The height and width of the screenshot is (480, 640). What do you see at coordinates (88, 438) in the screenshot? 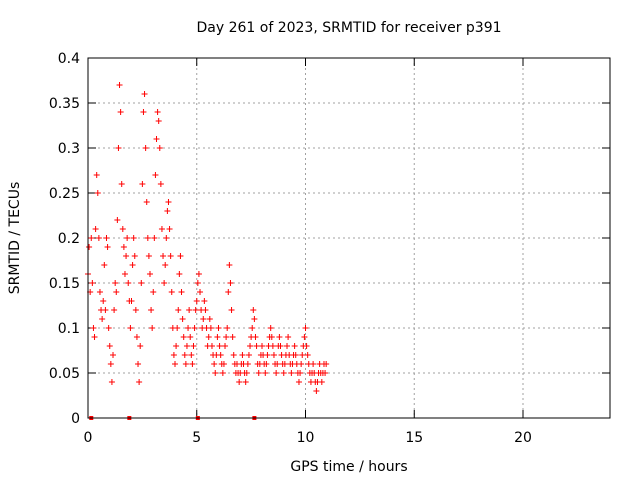
I see `x-tick-label: 0` at bounding box center [88, 438].